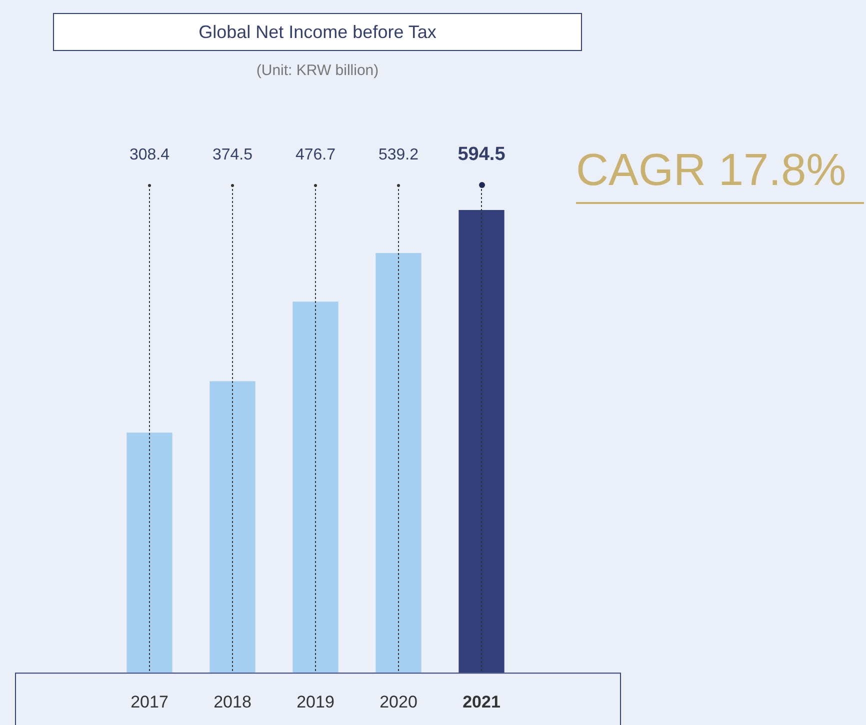 This screenshot has height=725, width=866. Describe the element at coordinates (149, 155) in the screenshot. I see `data-label: 308.4` at that location.